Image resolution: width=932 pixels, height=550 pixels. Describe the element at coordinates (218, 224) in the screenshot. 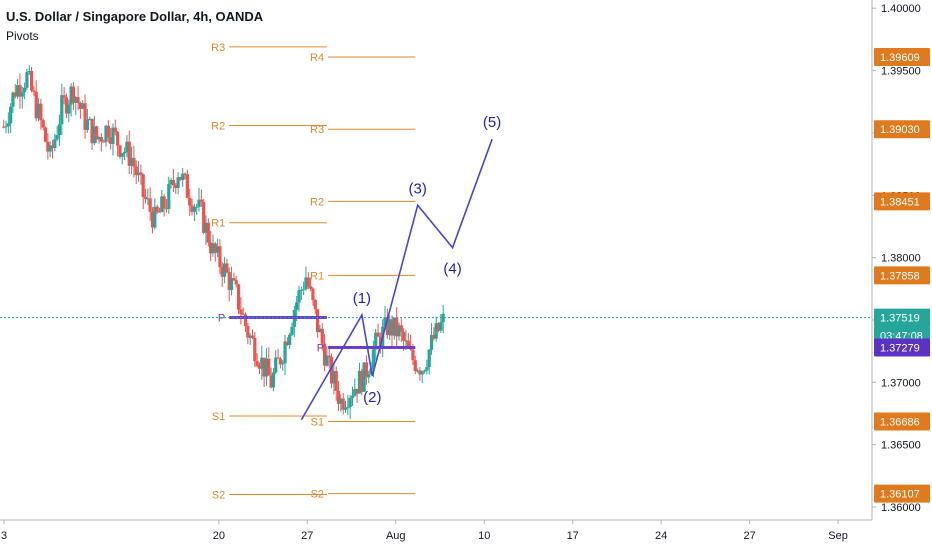

I see `pivot-level-label: R1` at that location.